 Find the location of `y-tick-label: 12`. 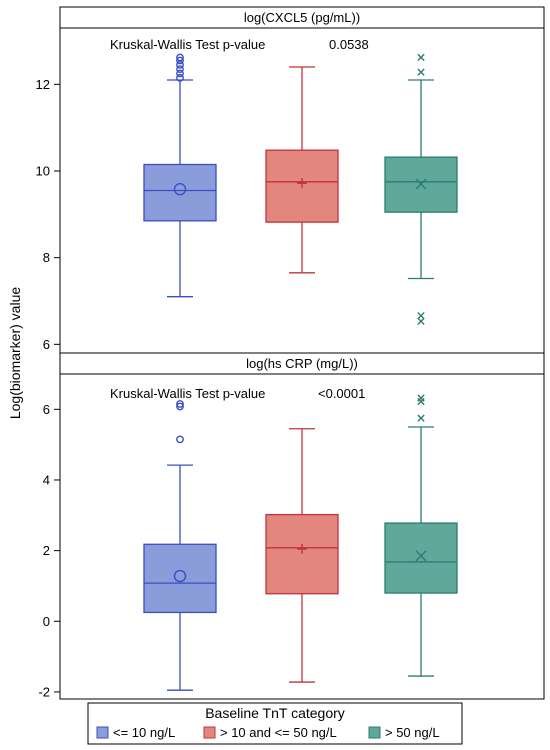

y-tick-label: 12 is located at coordinates (43, 84).